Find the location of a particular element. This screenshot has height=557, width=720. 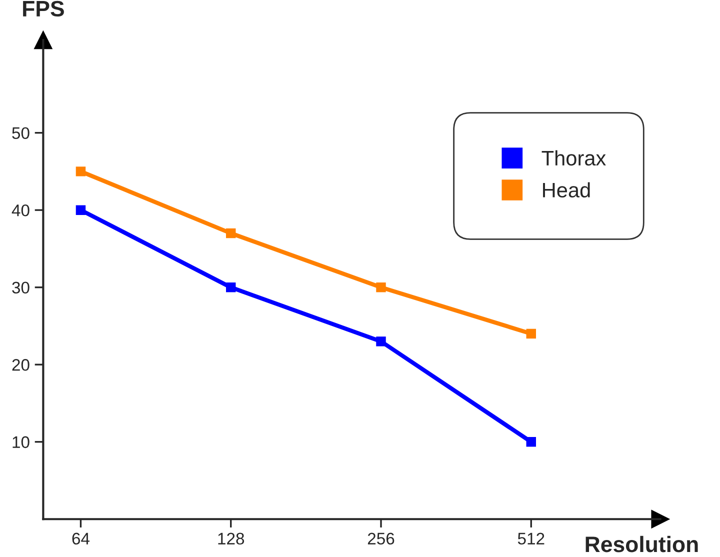

x-tick-label: 64 is located at coordinates (81, 538).